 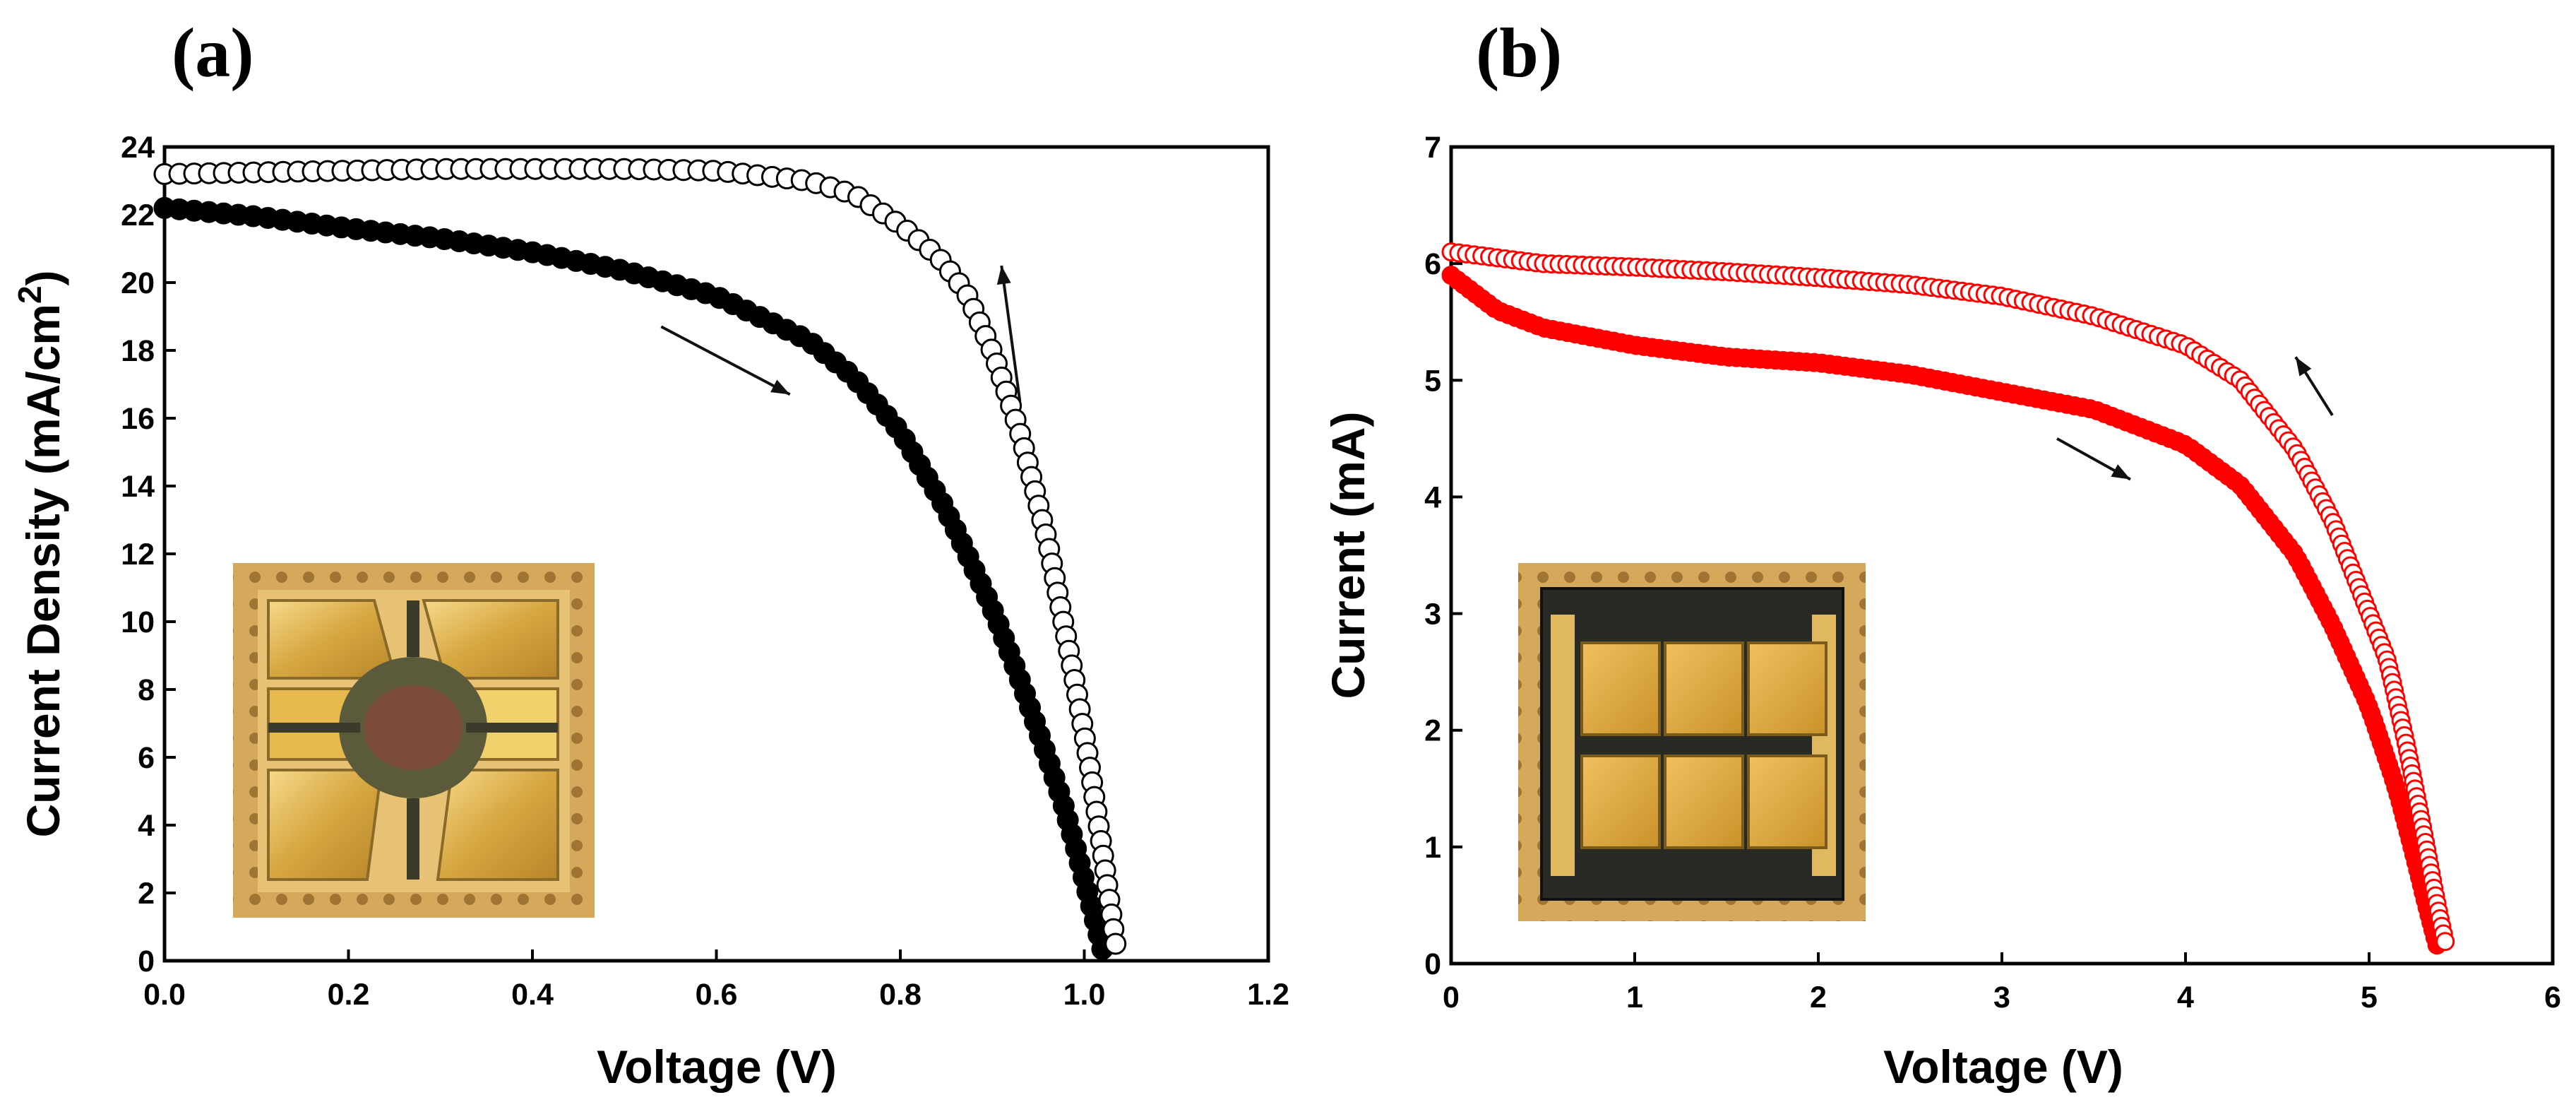 I want to click on x-tick-label: 1, so click(x=1634, y=997).